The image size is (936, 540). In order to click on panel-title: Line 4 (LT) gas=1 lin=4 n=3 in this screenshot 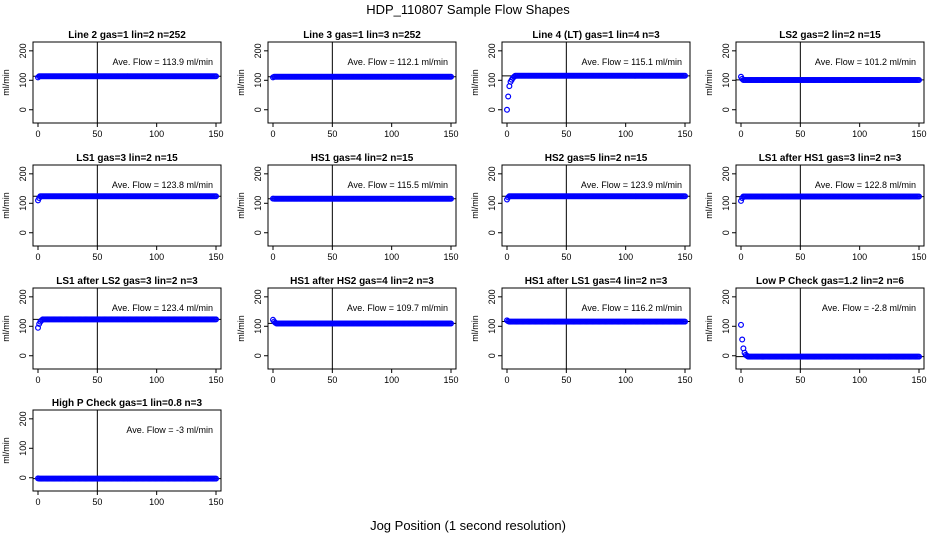, I will do `click(596, 35)`.